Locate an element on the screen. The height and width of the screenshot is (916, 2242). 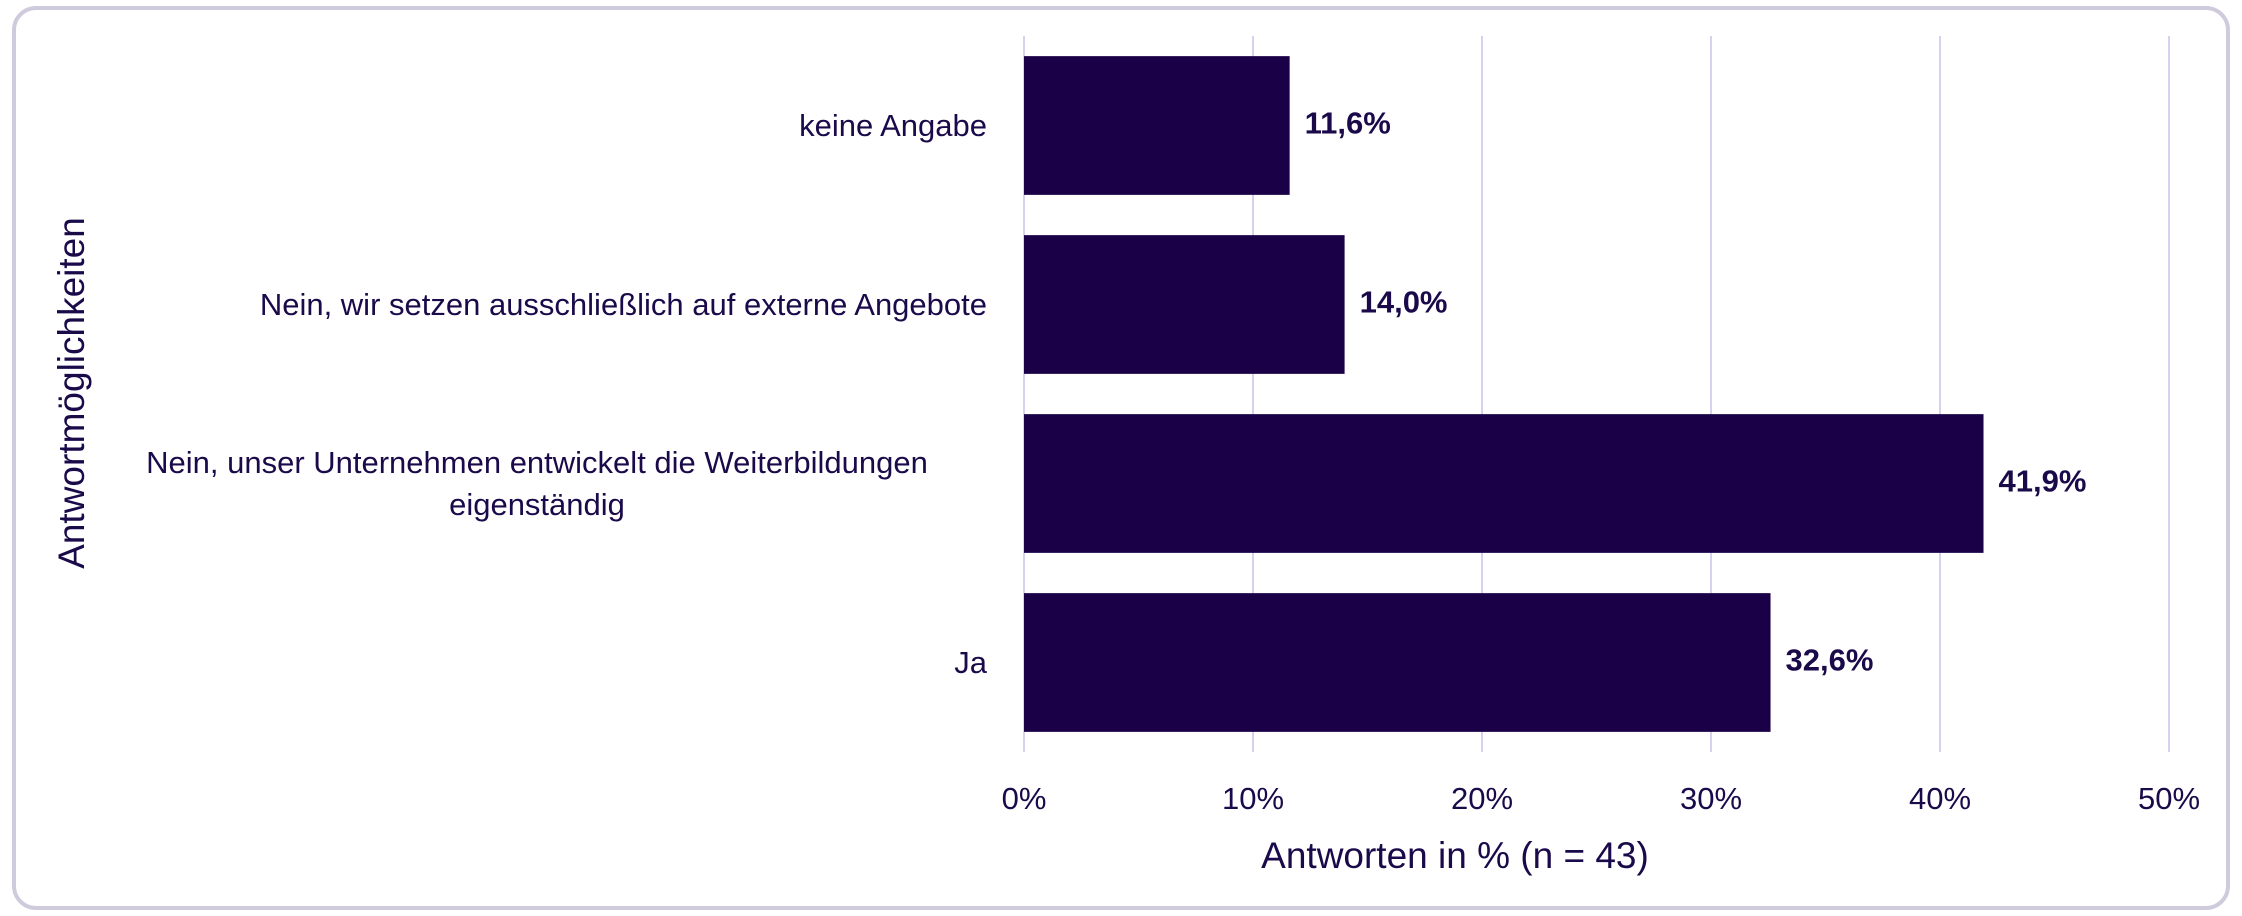
x-tick-label: 10% is located at coordinates (1253, 798).